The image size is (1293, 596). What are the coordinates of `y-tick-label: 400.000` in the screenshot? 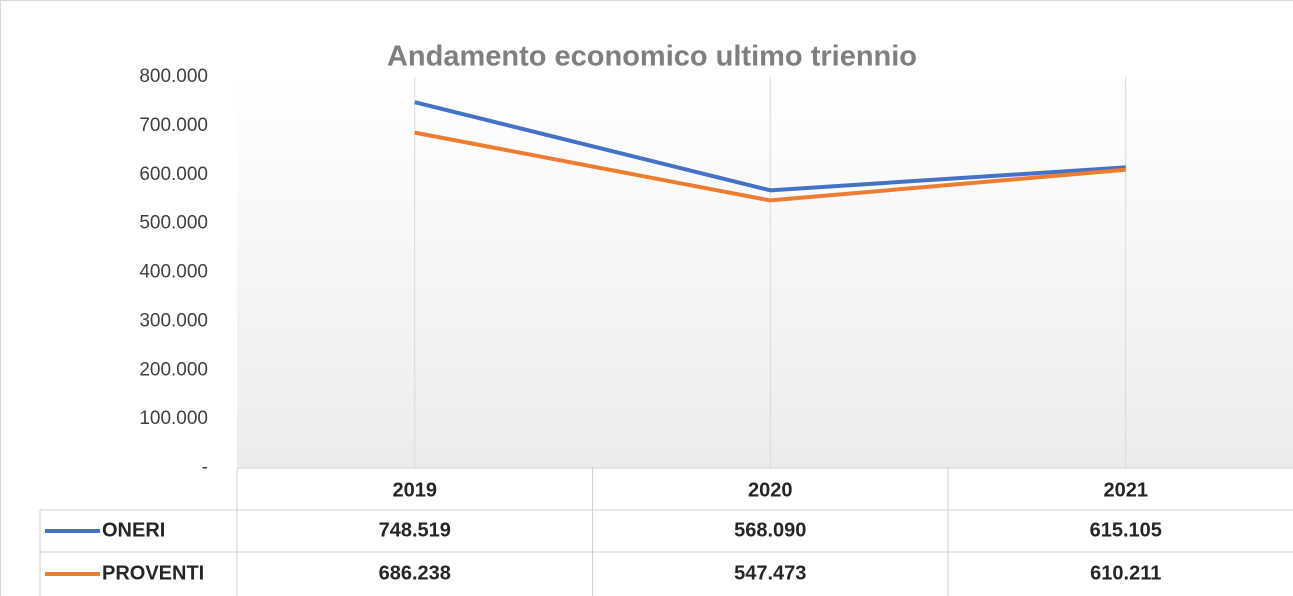 It's located at (173, 272).